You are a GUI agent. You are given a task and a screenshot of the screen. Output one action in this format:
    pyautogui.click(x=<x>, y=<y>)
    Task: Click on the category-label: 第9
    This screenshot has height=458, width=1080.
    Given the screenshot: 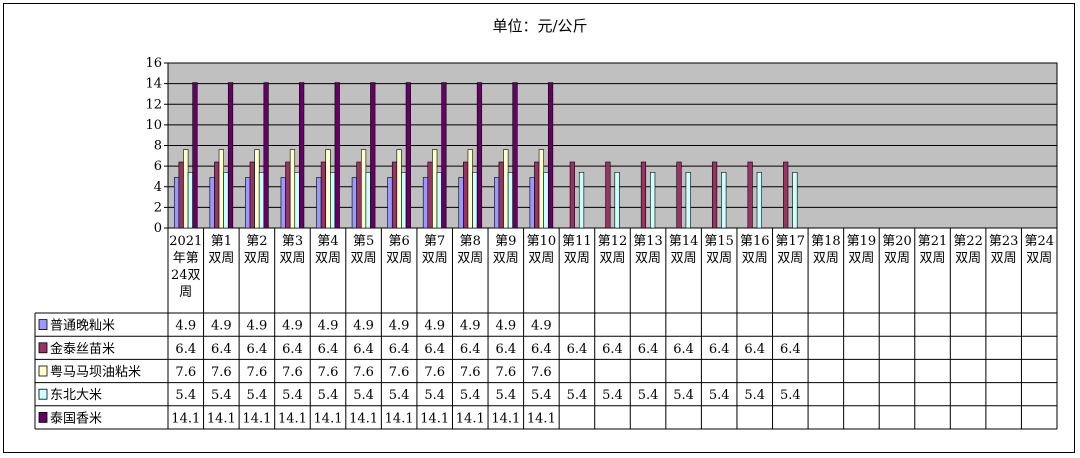 What is the action you would take?
    pyautogui.click(x=505, y=241)
    